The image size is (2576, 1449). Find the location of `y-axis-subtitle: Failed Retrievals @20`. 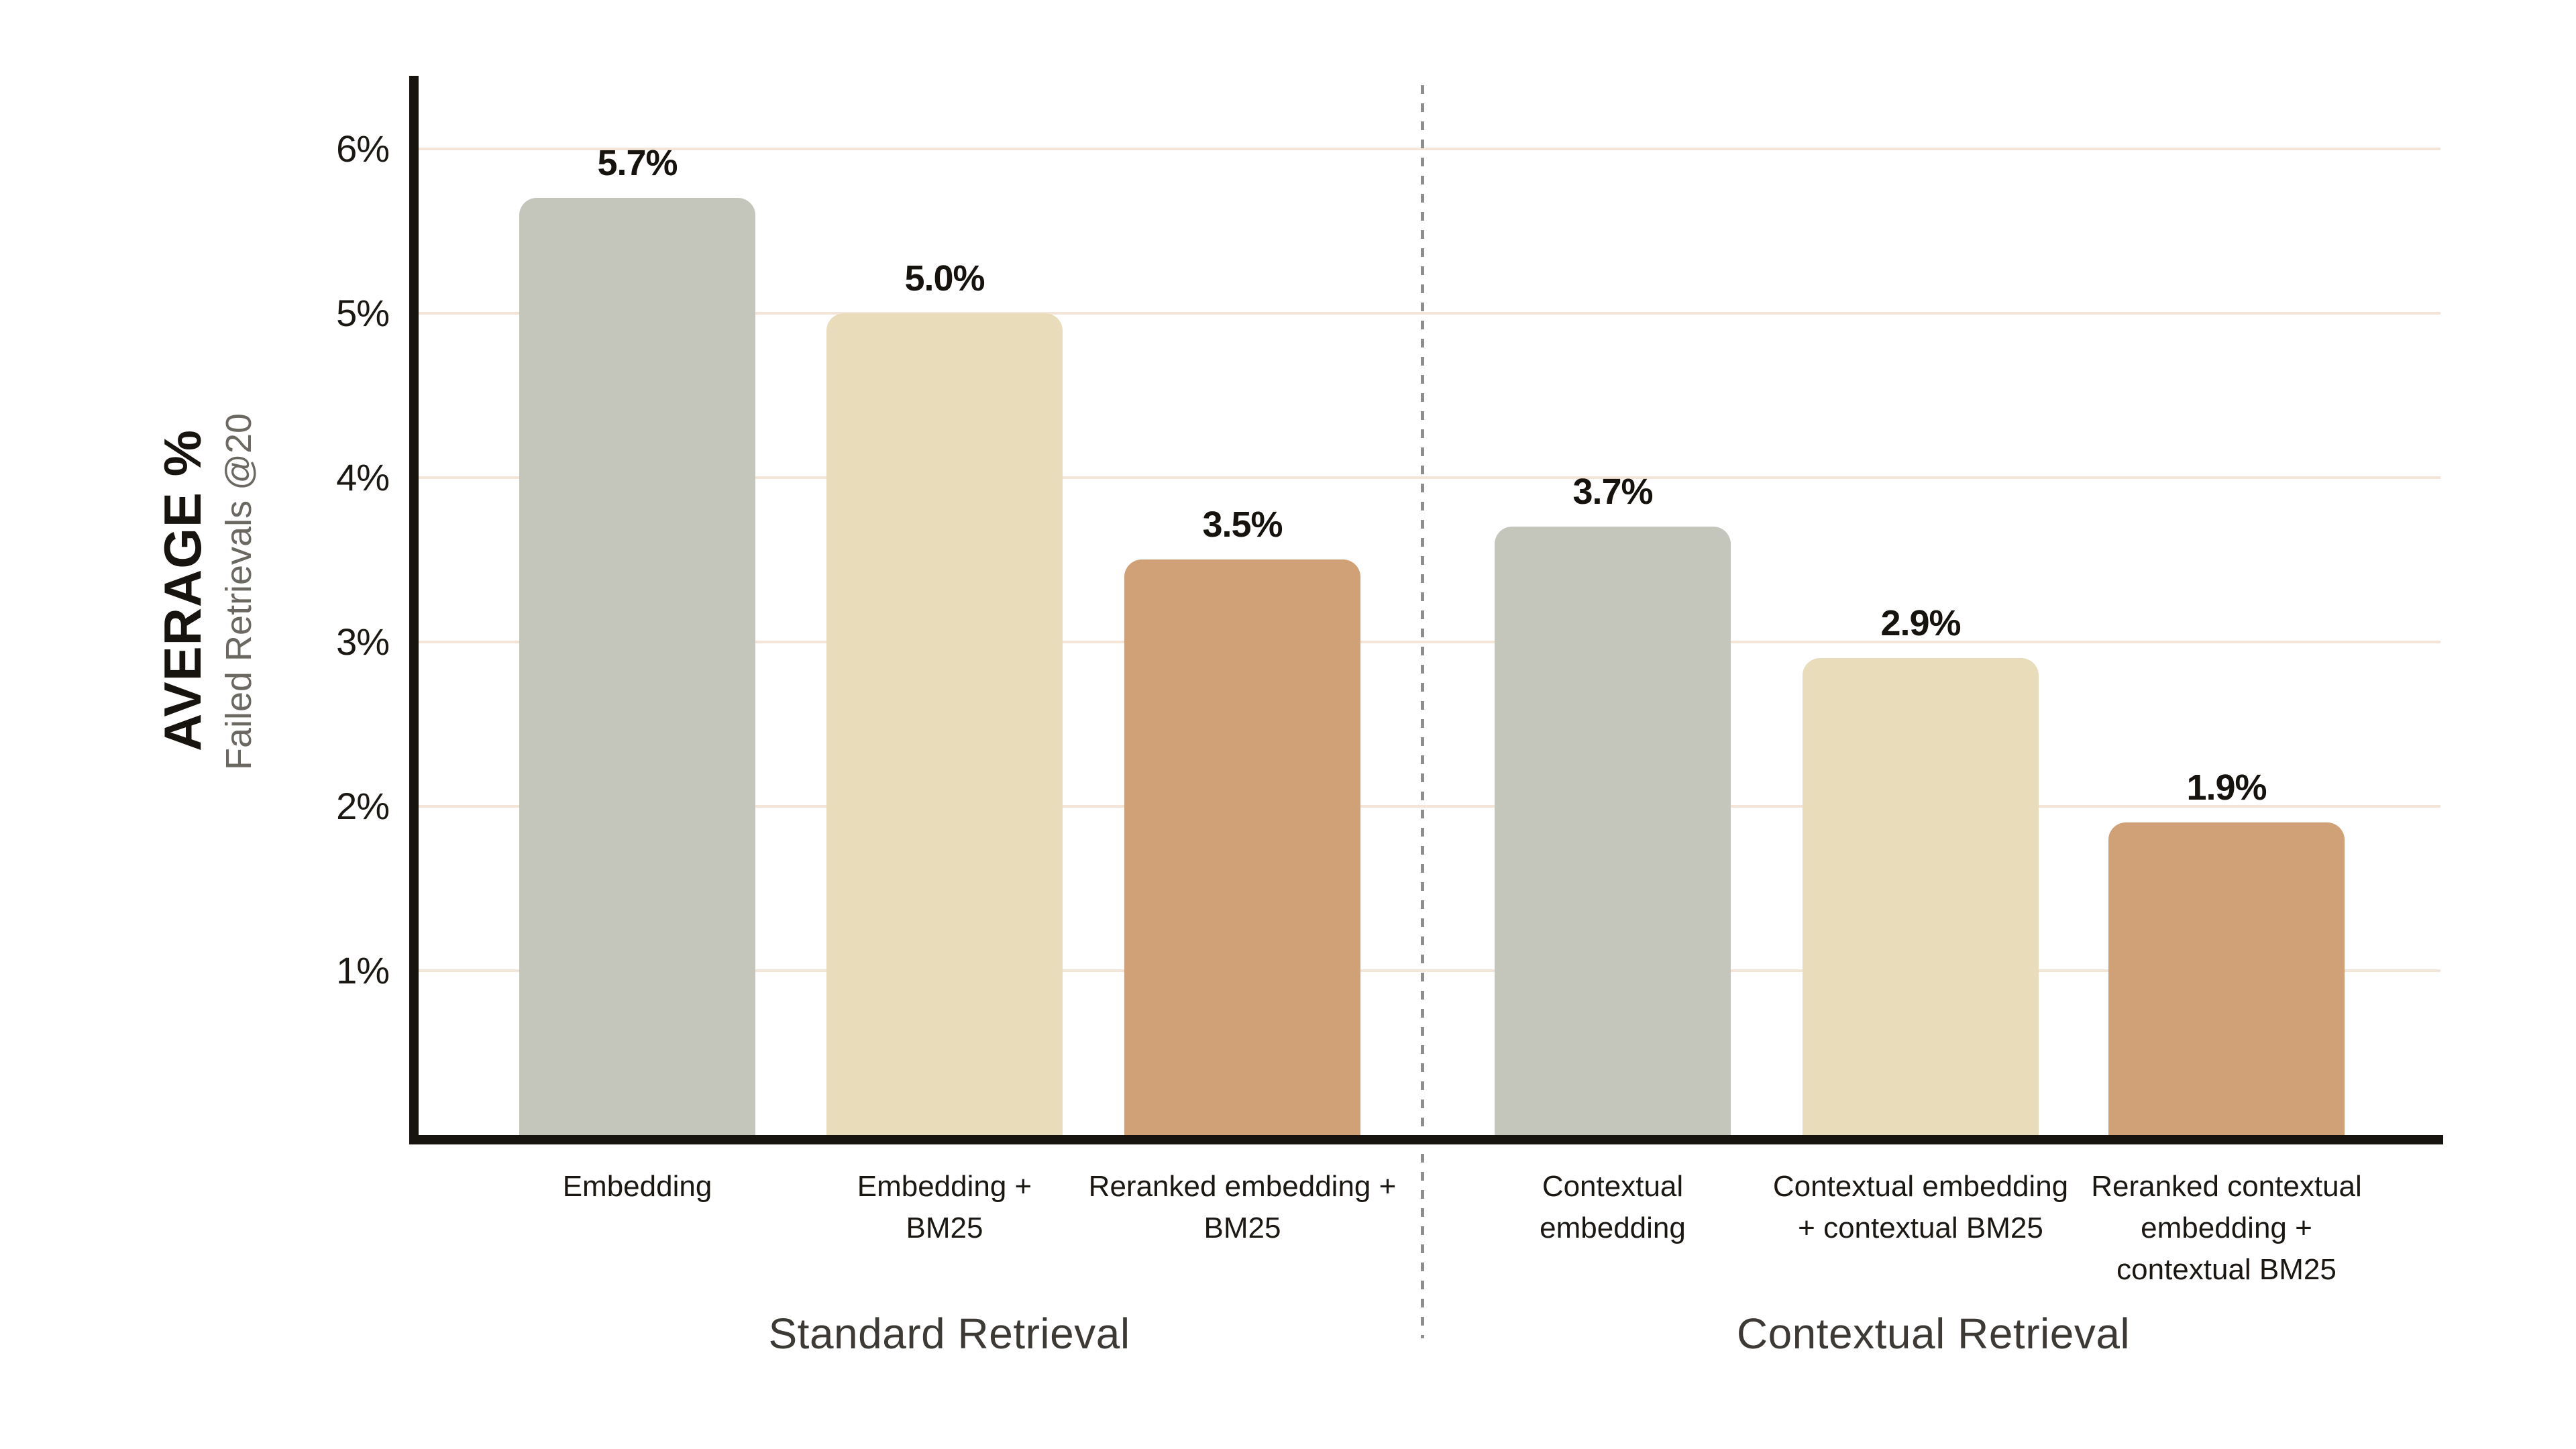

y-axis-subtitle: Failed Retrievals @20 is located at coordinates (239, 592).